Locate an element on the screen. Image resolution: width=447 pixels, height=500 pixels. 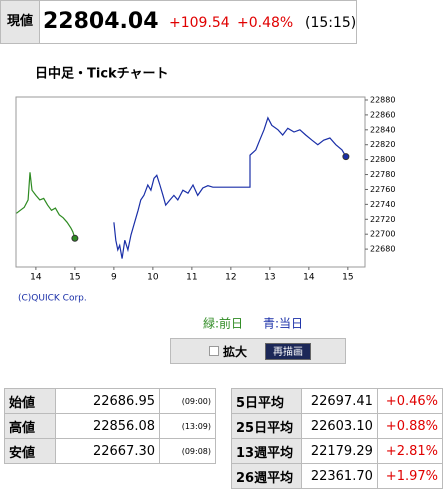
legend-label: 緑:前日 is located at coordinates (223, 323).